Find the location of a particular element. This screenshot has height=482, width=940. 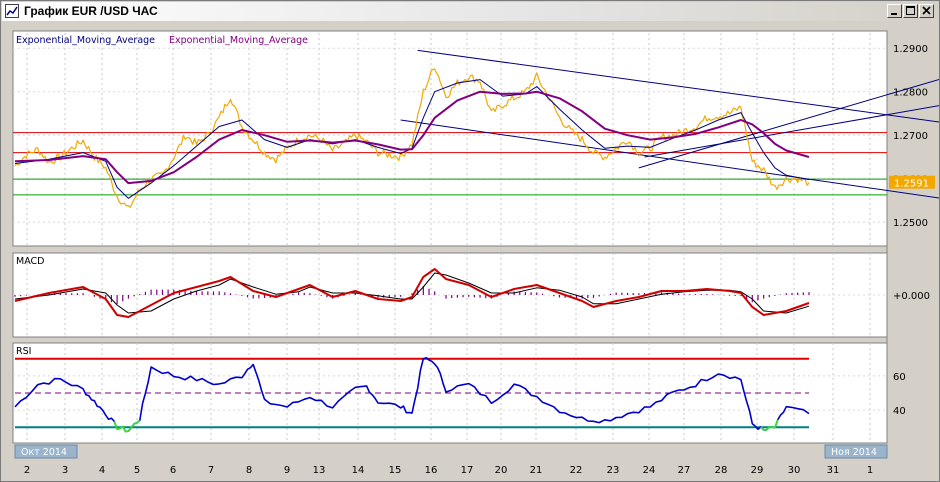

current-price-label: 1.2591 is located at coordinates (911, 184).